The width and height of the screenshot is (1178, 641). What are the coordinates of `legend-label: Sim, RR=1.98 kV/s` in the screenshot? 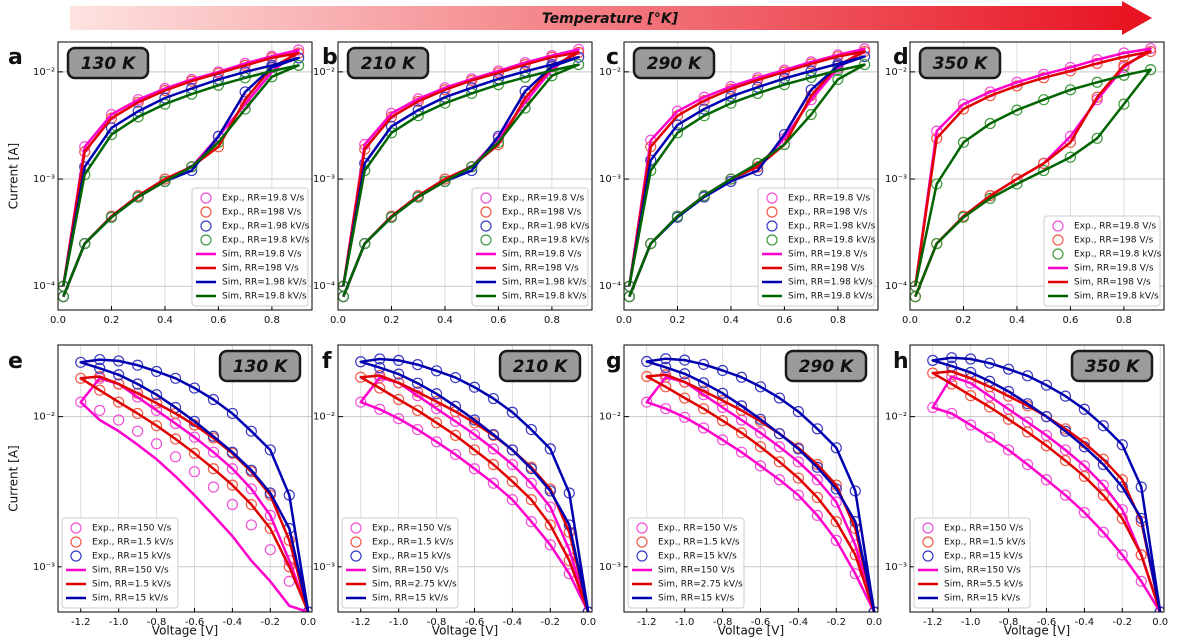 It's located at (264, 283).